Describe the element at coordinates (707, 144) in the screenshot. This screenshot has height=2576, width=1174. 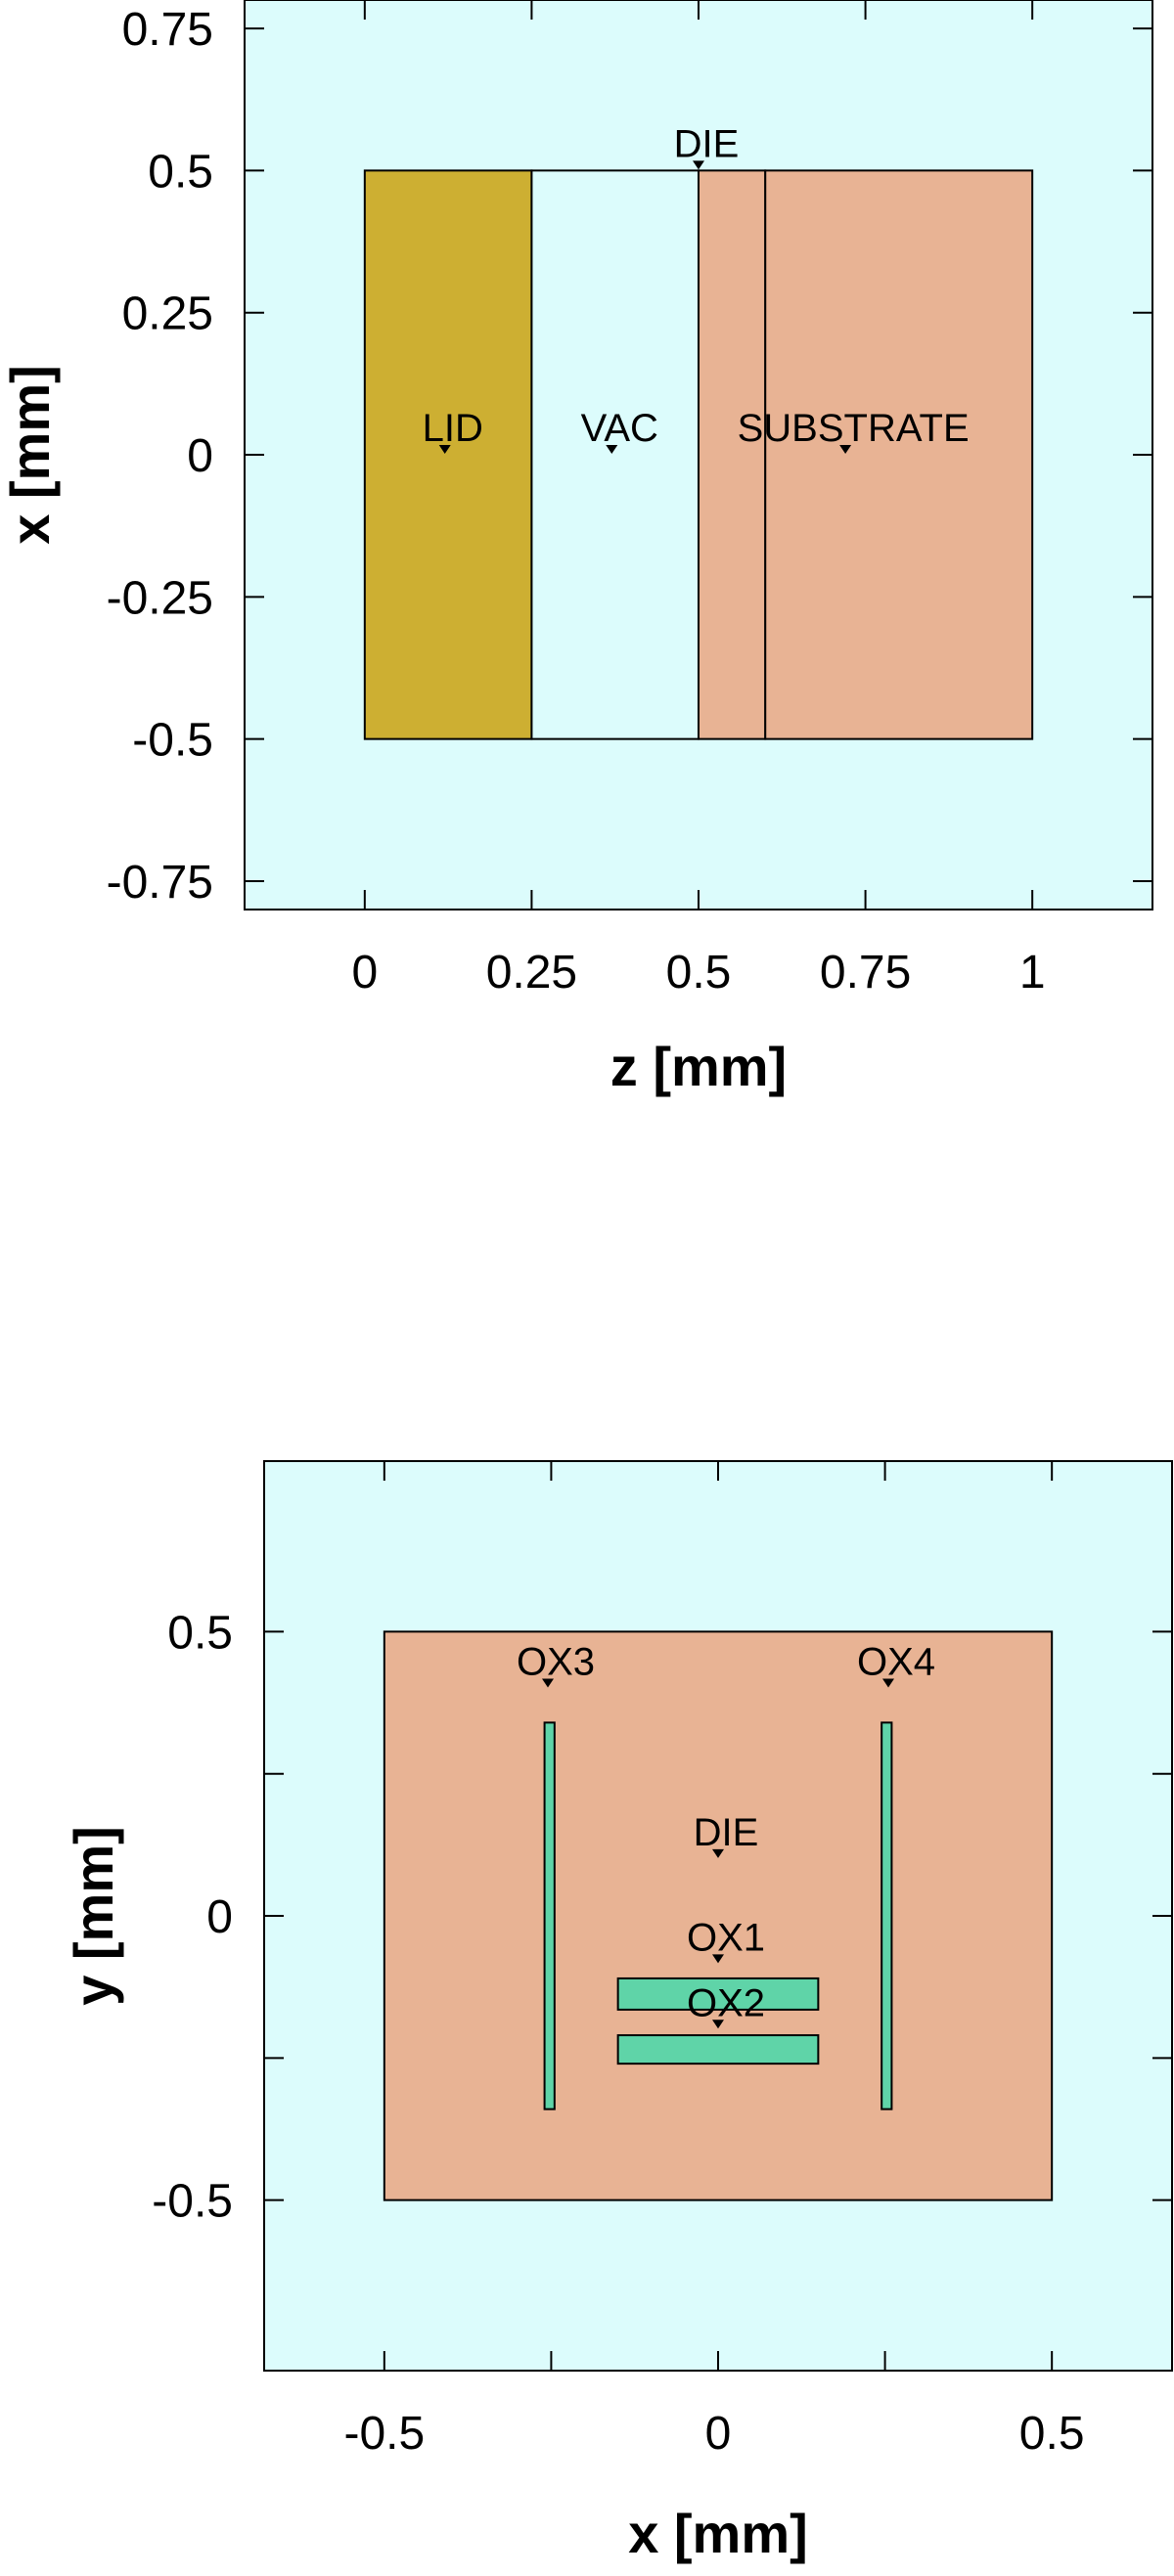
I see `top-region-label-die: DIE` at that location.